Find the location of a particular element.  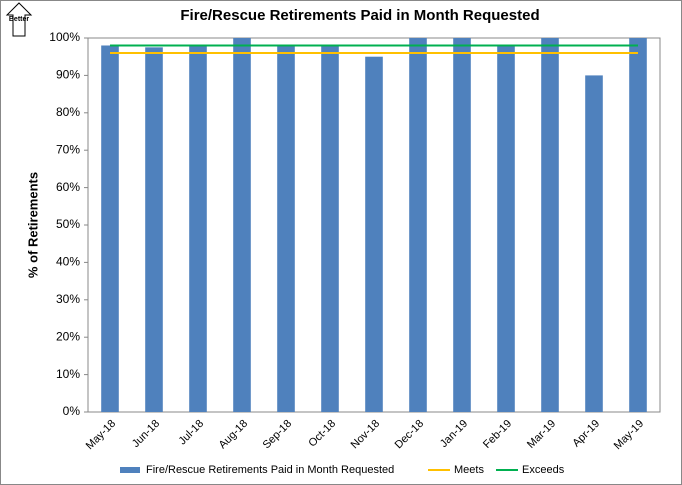

y-tick-label: 80% is located at coordinates (68, 112).